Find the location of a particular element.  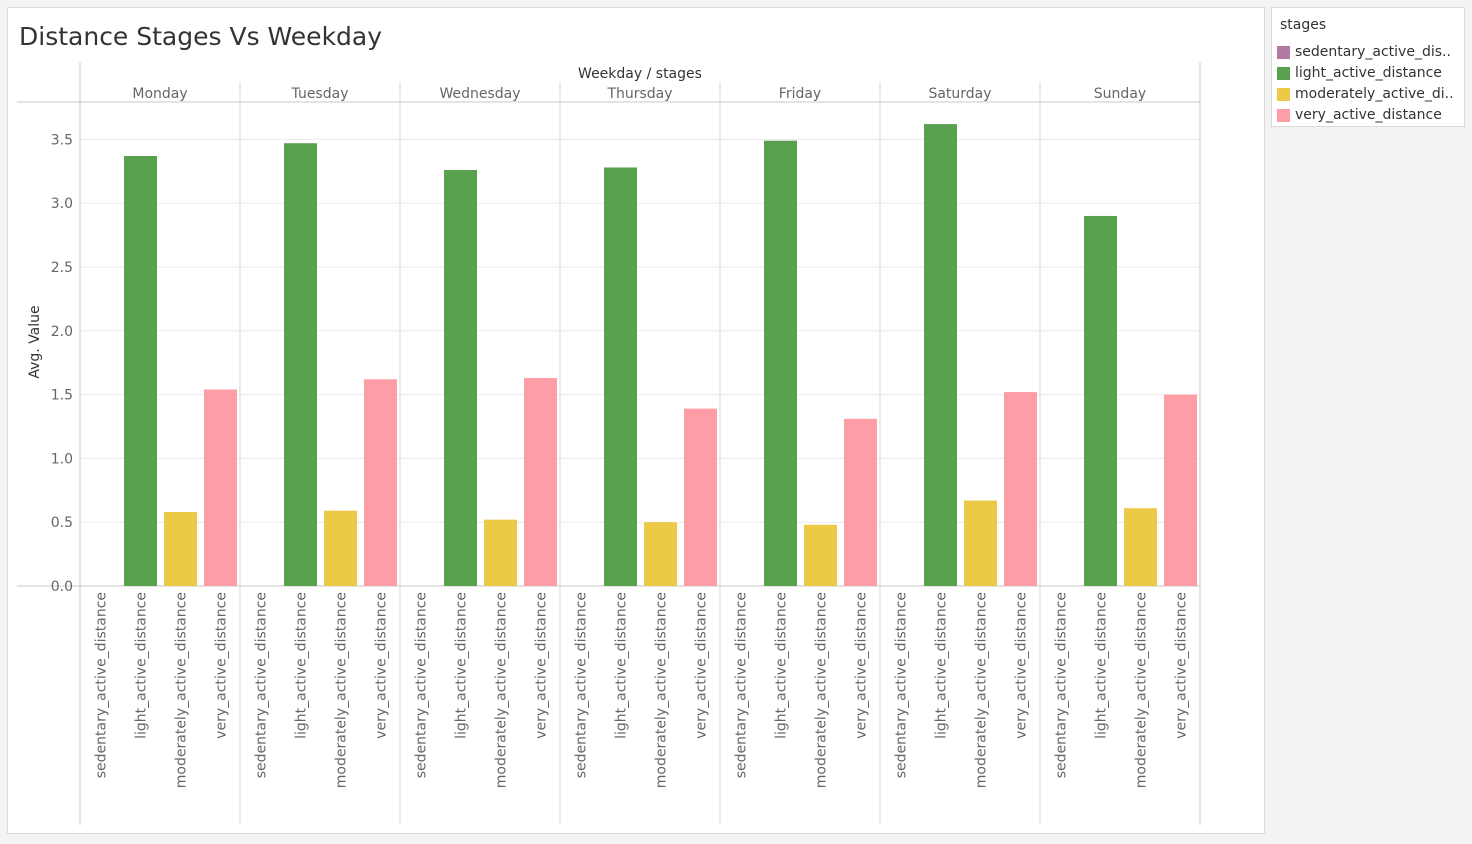

bar-tuesday-light_active_distance is located at coordinates (300, 364).